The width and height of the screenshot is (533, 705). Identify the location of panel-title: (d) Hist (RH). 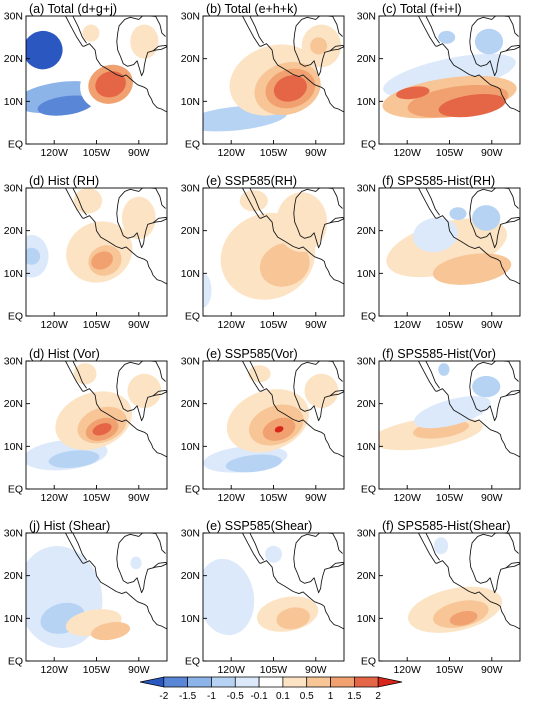
(64, 181).